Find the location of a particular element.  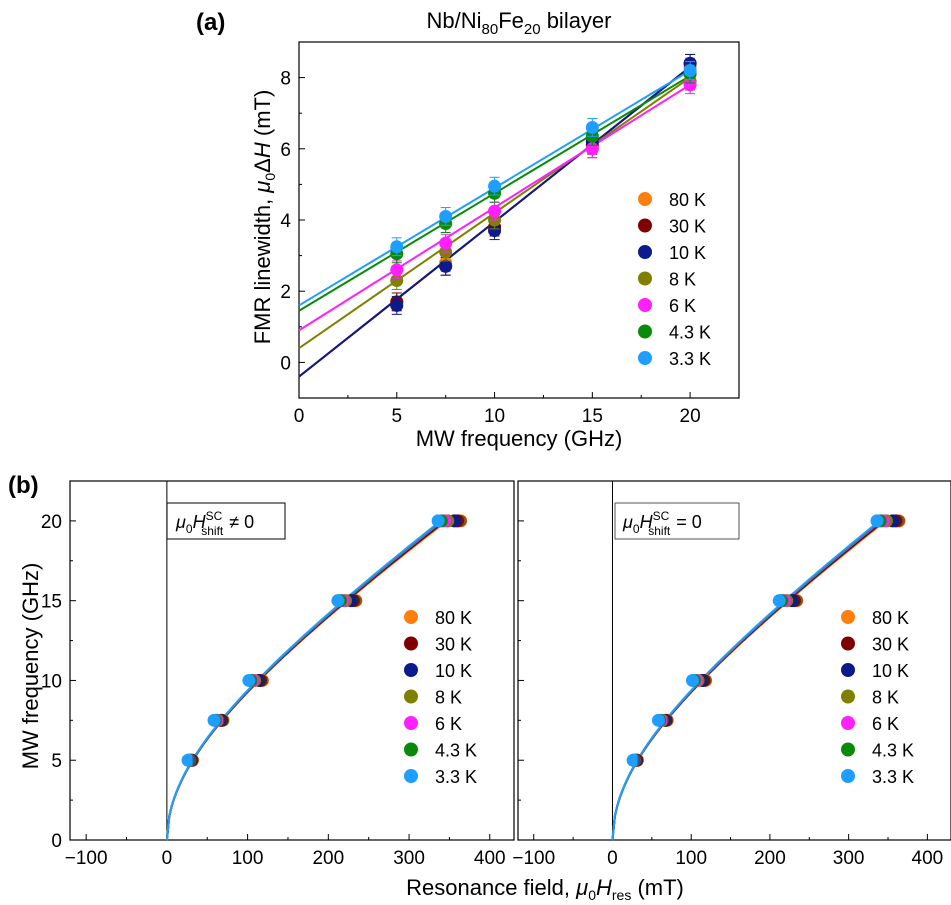

y-tick-label-b: 15 is located at coordinates (51, 602).